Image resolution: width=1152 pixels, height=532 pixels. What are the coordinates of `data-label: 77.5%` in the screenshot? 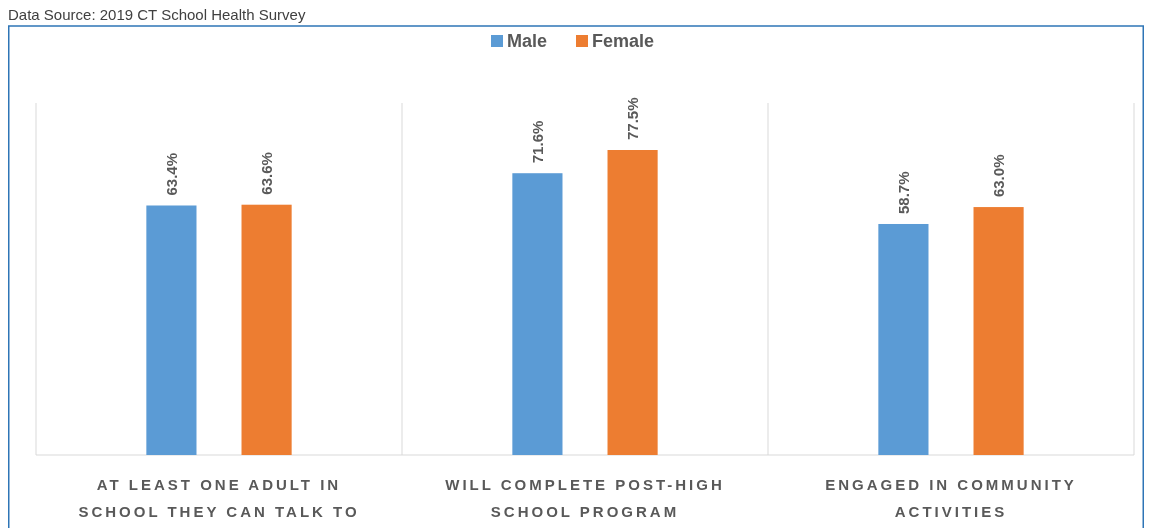 It's located at (633, 118).